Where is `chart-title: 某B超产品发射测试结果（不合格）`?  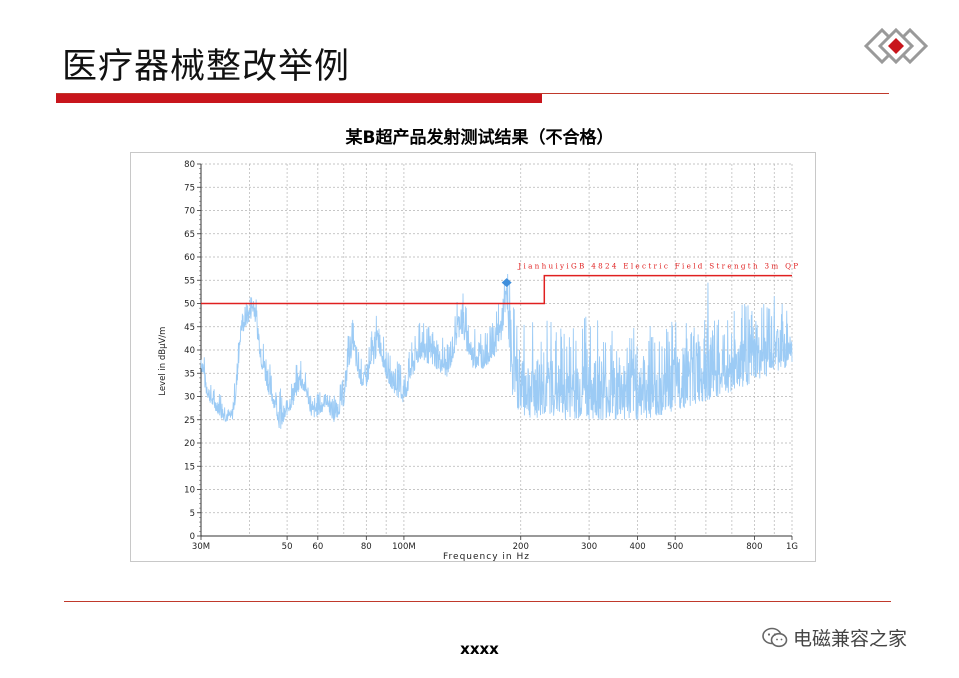 chart-title: 某B超产品发射测试结果（不合格） is located at coordinates (479, 138).